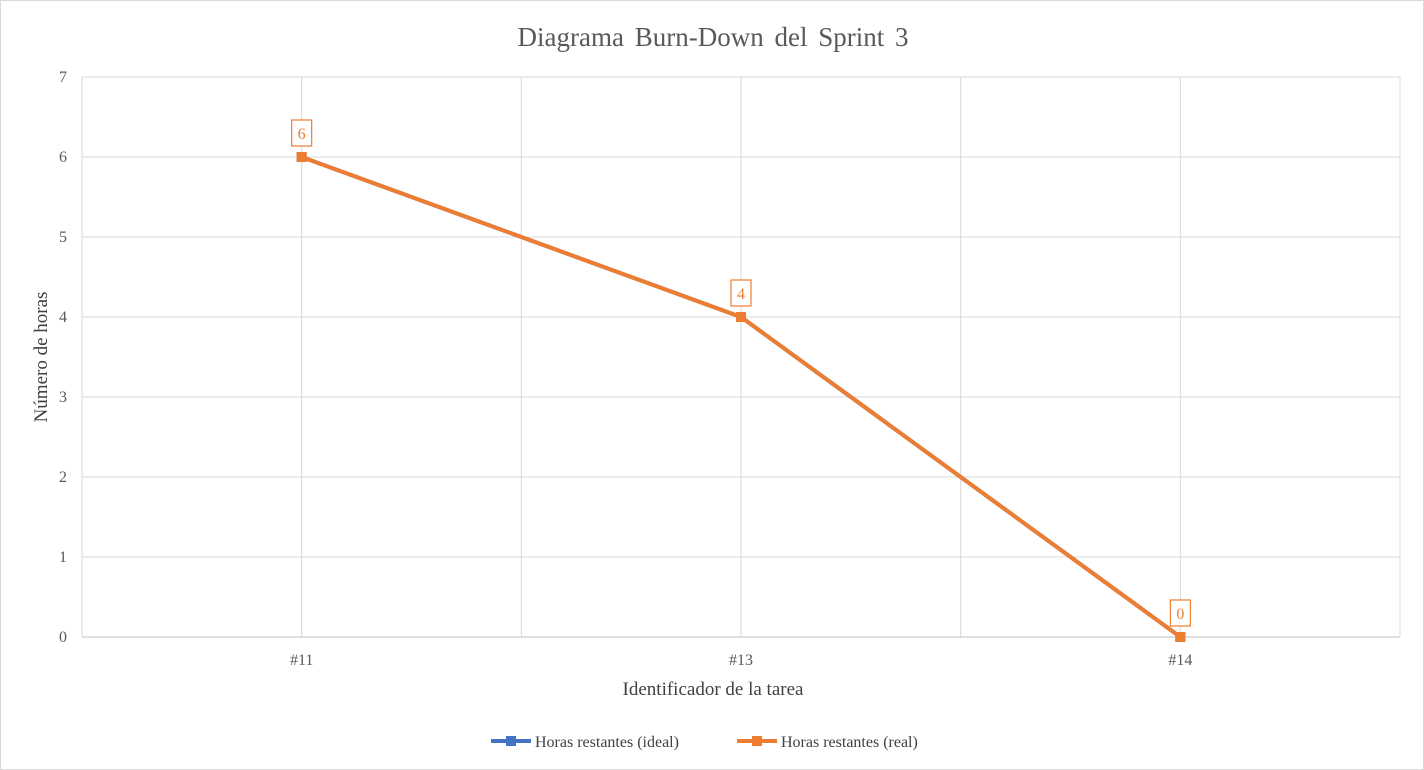 The height and width of the screenshot is (770, 1424). What do you see at coordinates (713, 37) in the screenshot?
I see `chart-title: Diagrama Burn-Down del Sprint 3` at bounding box center [713, 37].